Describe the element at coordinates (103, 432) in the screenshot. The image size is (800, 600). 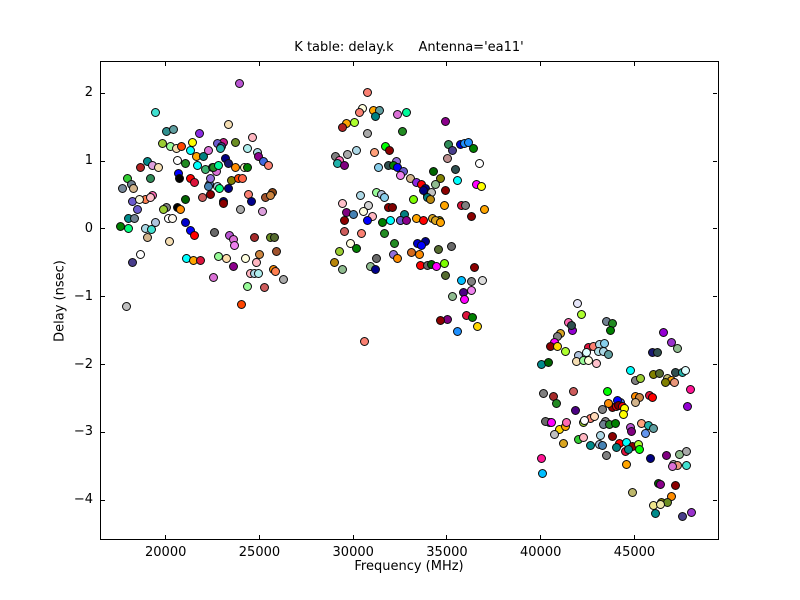
I see `y-tick` at that location.